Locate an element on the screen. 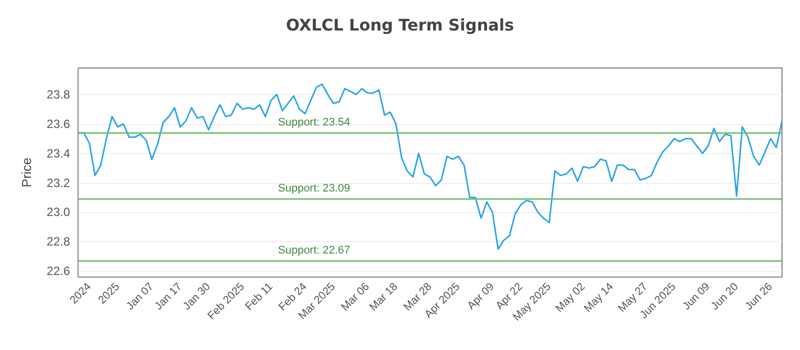  y-tick-label: 23.2 is located at coordinates (58, 183).